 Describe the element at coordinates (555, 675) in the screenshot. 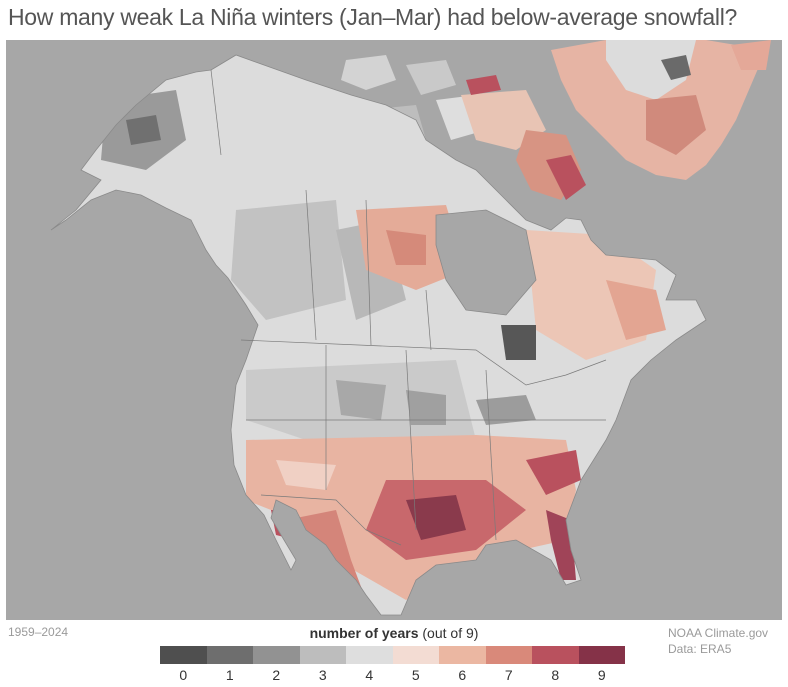

I see `legend-label-8: 8` at that location.